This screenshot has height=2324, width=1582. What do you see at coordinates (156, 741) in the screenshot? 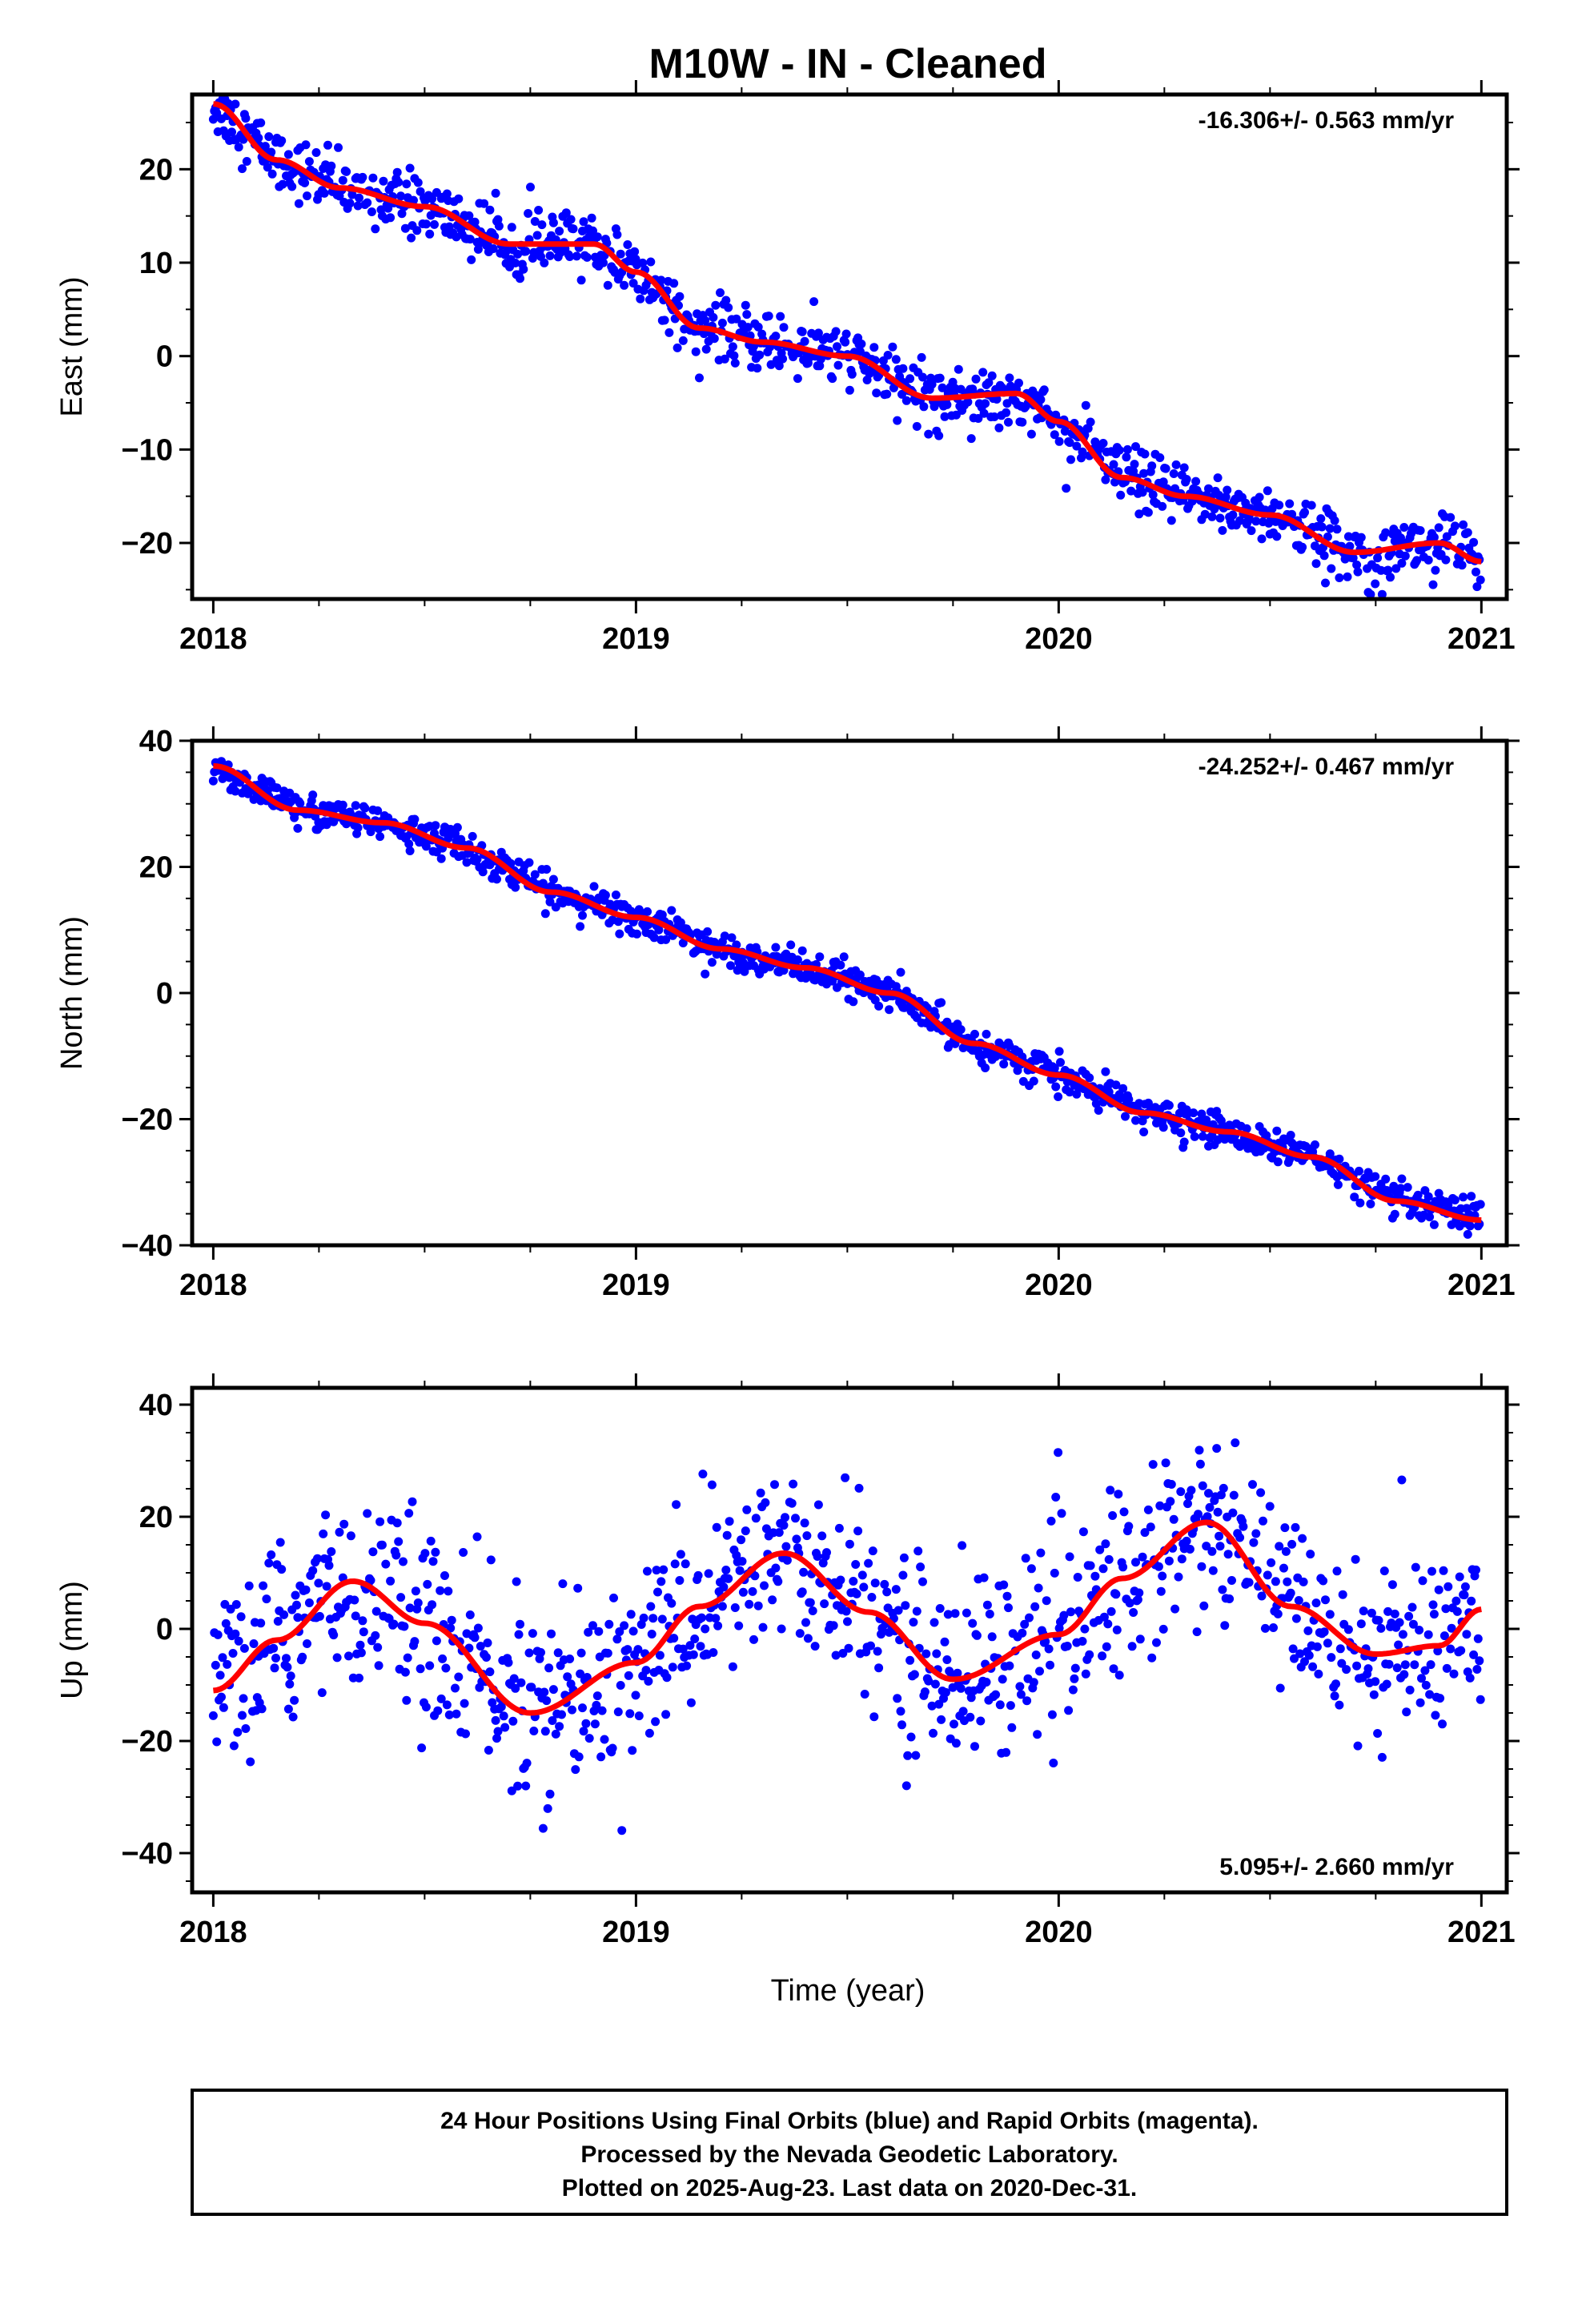
I see `north-y-tick-label: 40` at bounding box center [156, 741].